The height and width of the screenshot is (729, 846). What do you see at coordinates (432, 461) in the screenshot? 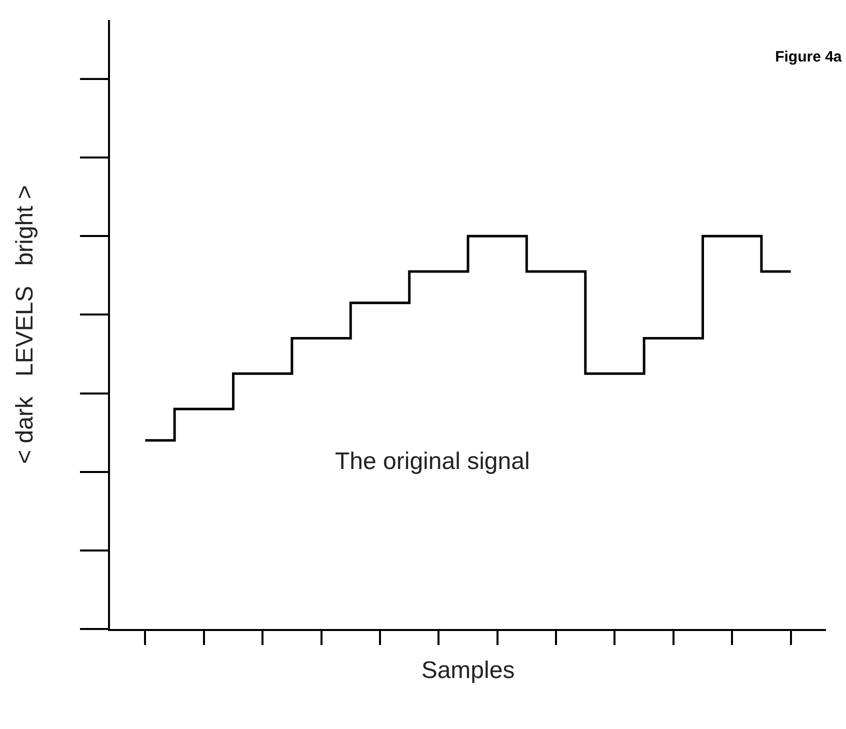
I see `annotation: The original signal` at bounding box center [432, 461].